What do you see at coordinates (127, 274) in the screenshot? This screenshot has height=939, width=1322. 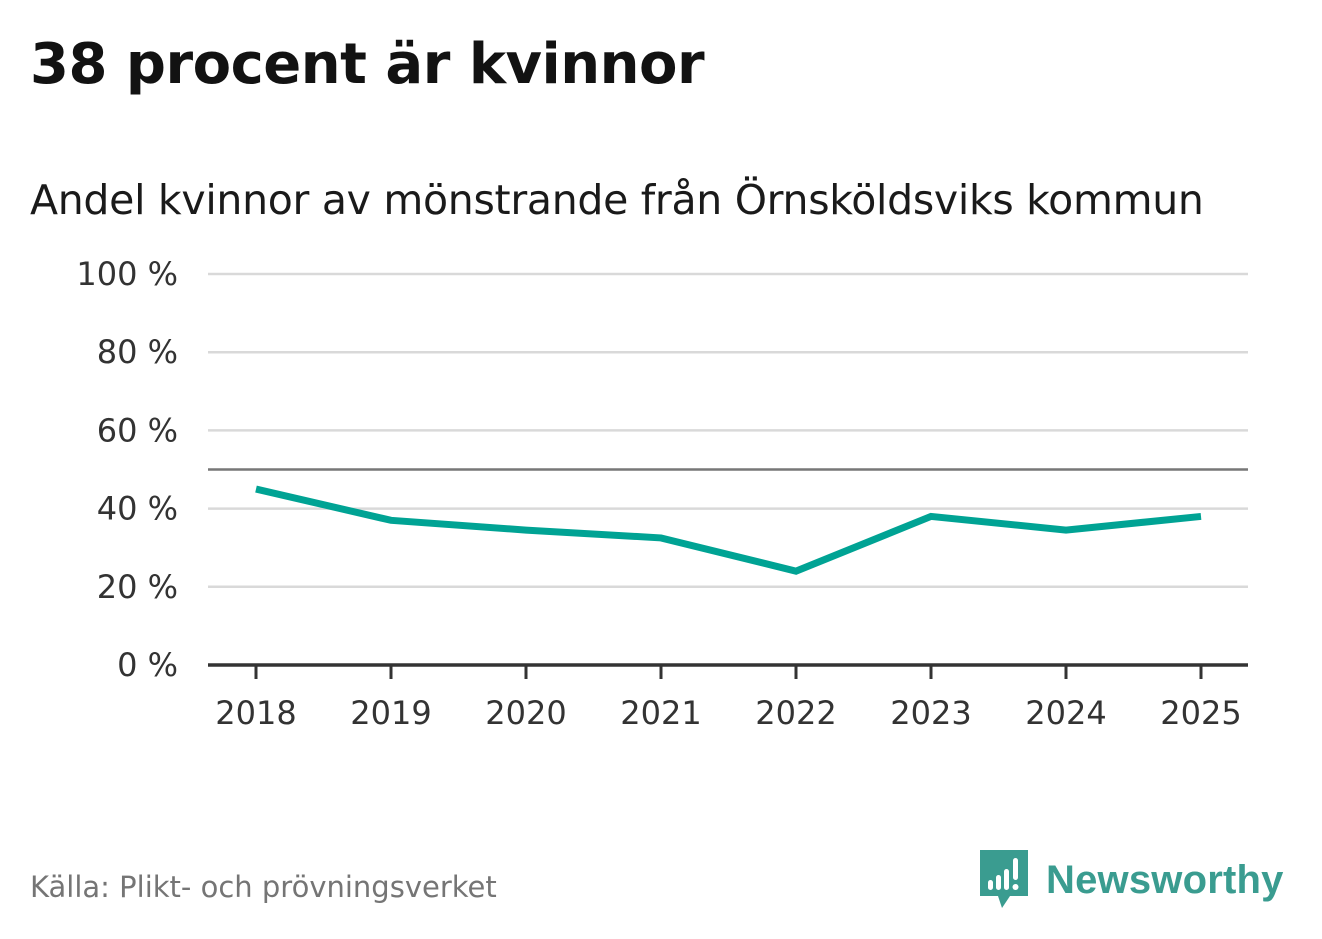 I see `y-tick-label: 100 %` at bounding box center [127, 274].